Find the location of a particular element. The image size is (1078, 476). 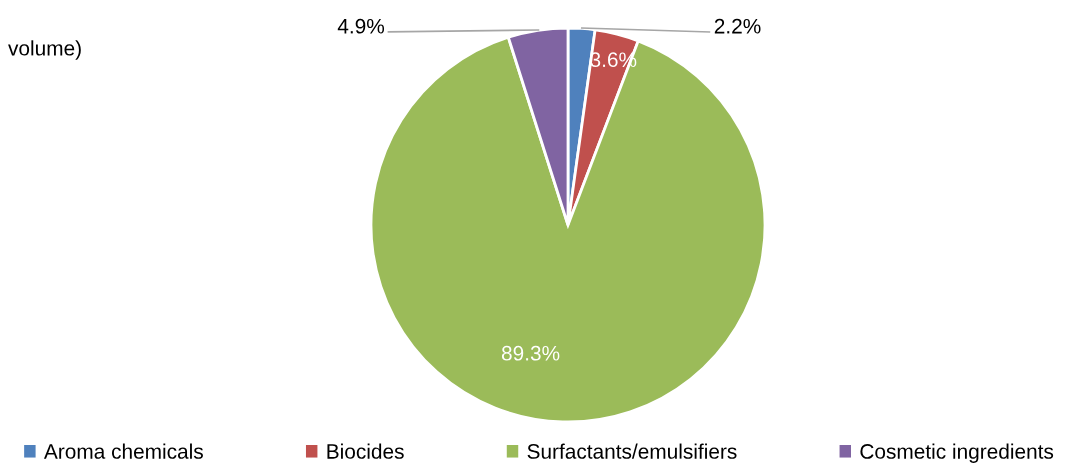

legend-label: Cosmetic ingredients is located at coordinates (957, 453).